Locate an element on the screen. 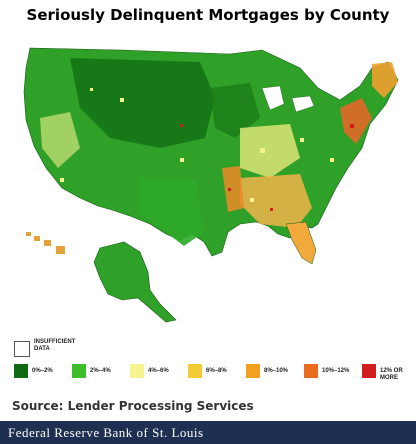  map-title: Seriously Delinquent Mortgages by County is located at coordinates (208, 15).